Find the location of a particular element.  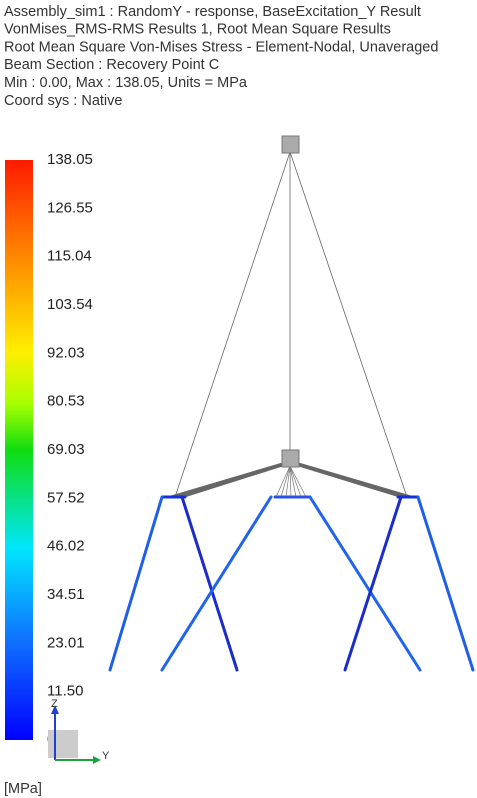

legend-label: 57.52 is located at coordinates (66, 497).